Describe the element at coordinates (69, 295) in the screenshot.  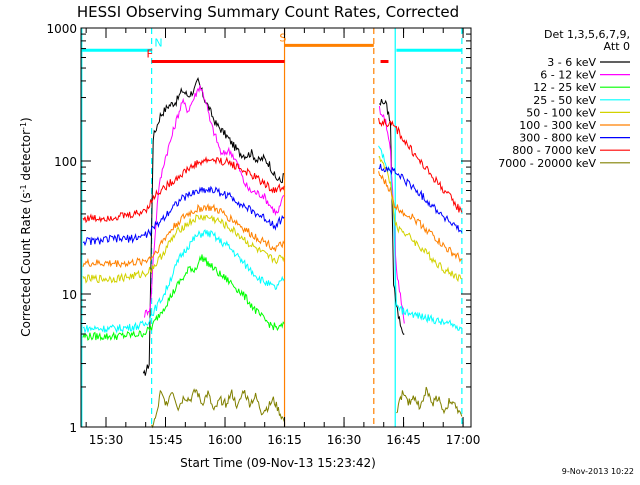
I see `y-tick-label: 10` at that location.